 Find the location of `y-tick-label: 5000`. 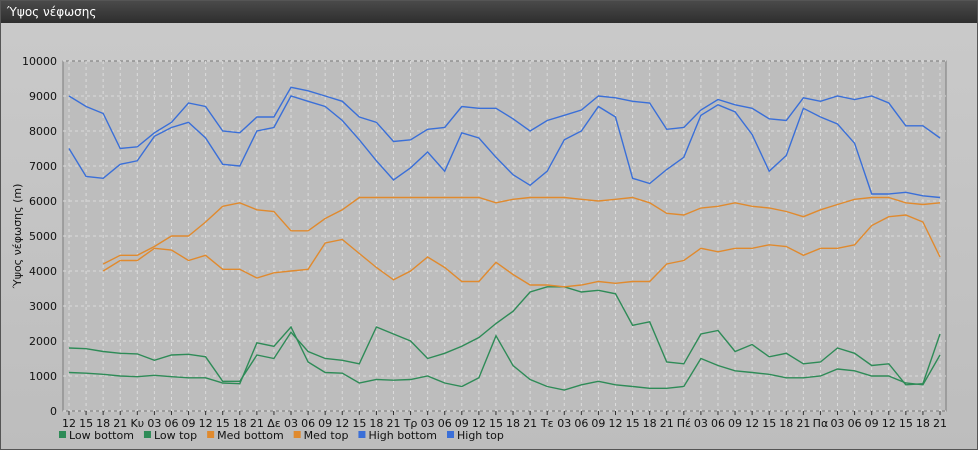

y-tick-label: 5000 is located at coordinates (43, 236).